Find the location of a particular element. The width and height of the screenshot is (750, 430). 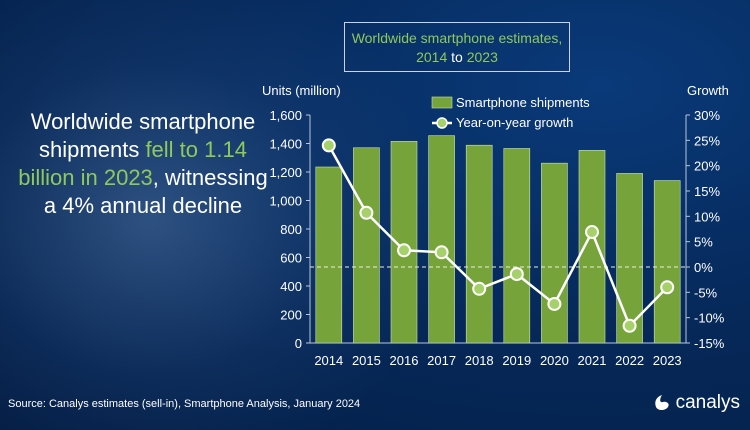

headline-highlight: fell to 1.14 billion in 2023 is located at coordinates (132, 163).